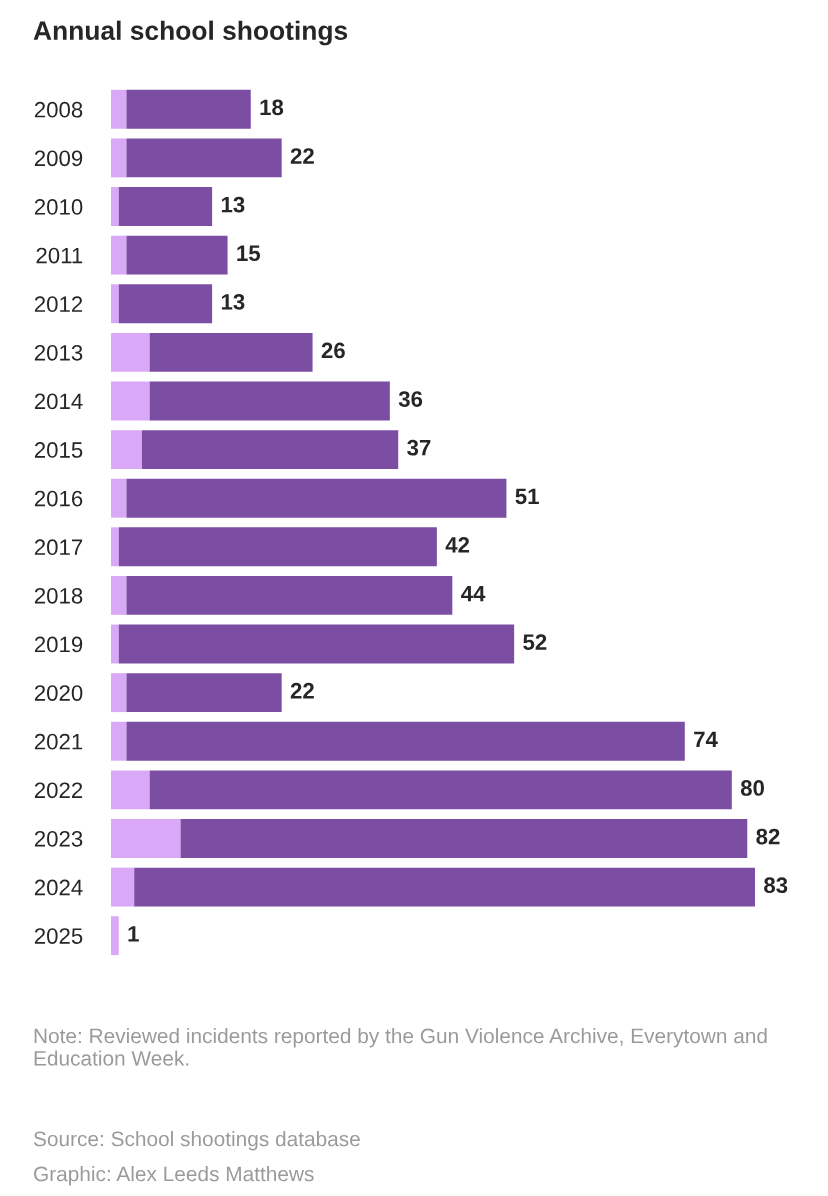 The image size is (828, 1196). What do you see at coordinates (133, 934) in the screenshot?
I see `annotation: 1` at bounding box center [133, 934].